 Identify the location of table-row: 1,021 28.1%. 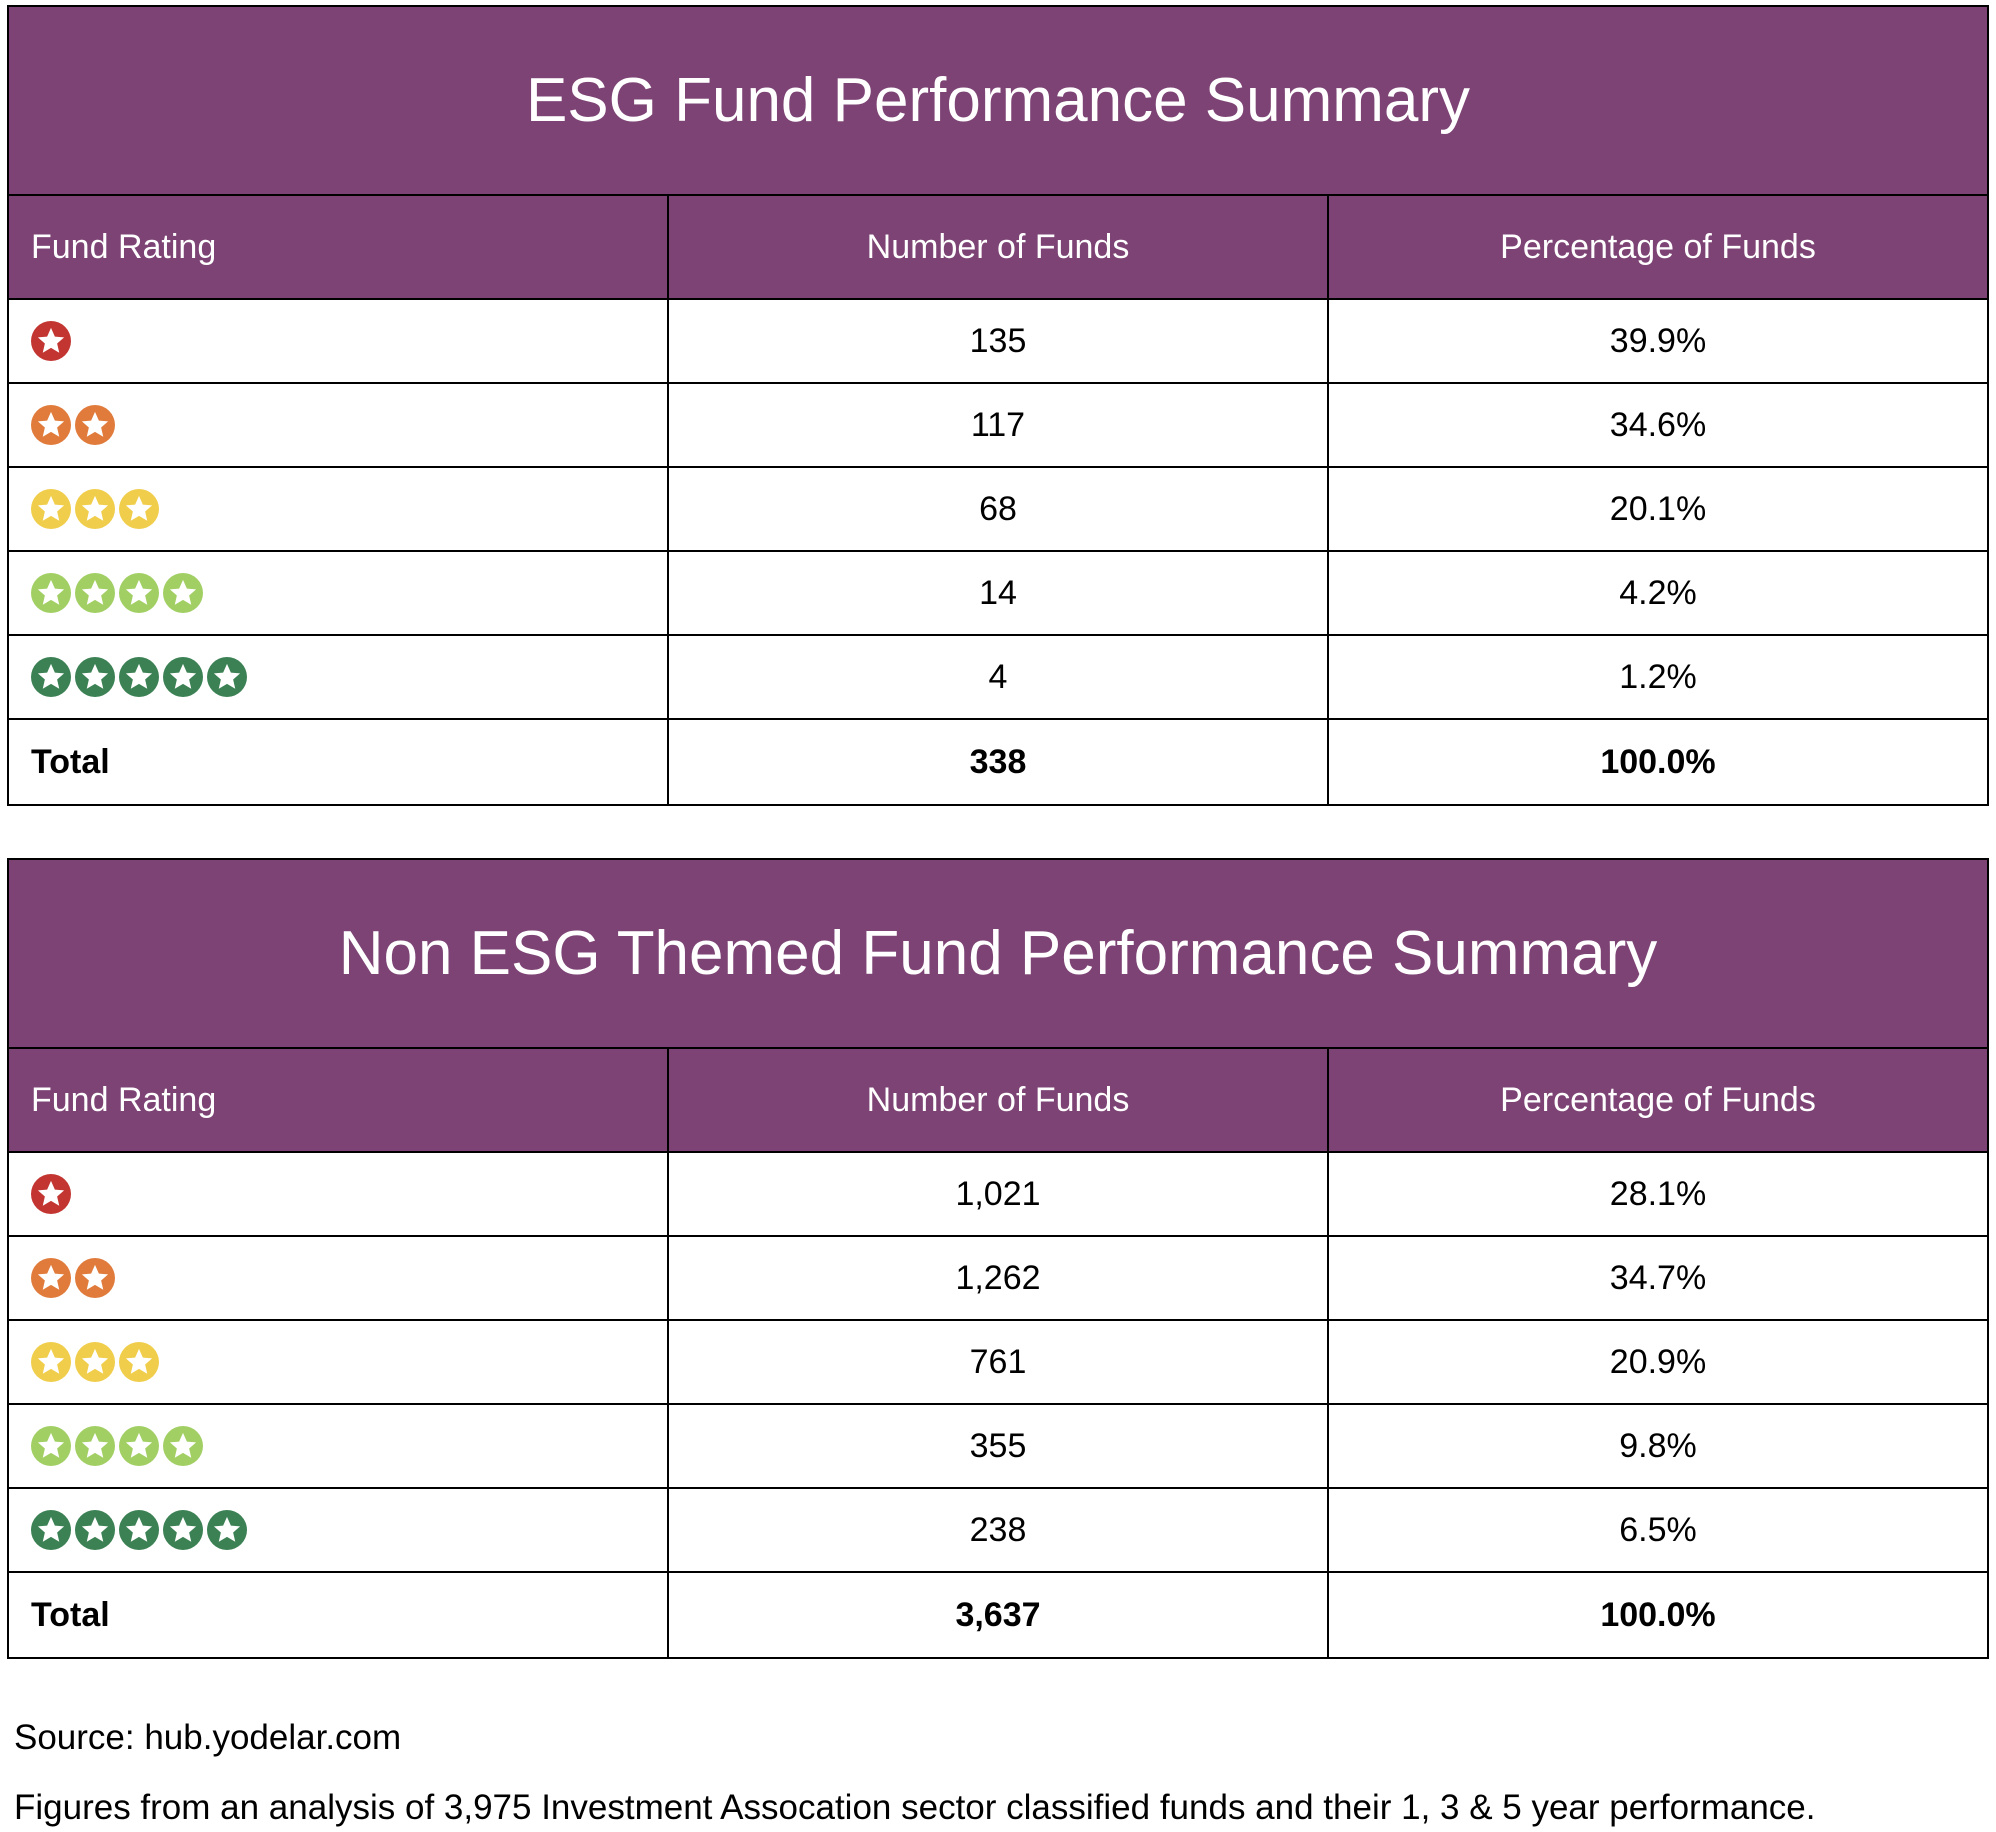
(998, 1195).